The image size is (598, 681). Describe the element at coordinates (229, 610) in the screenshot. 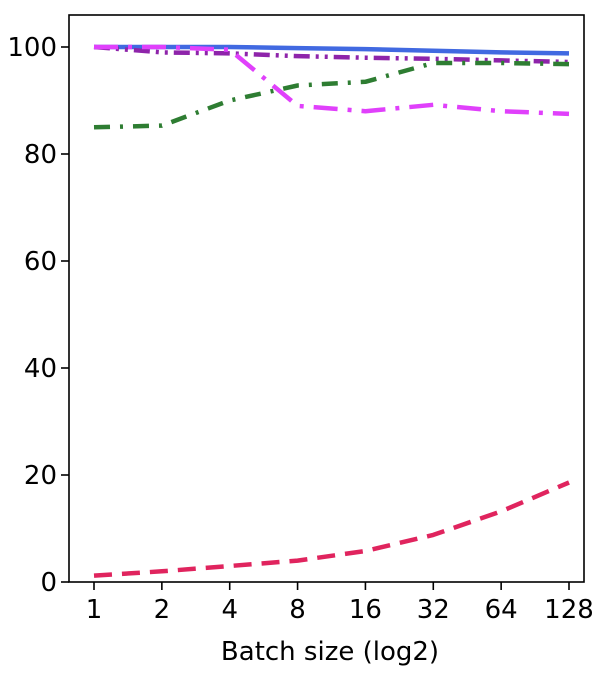

I see `x-tick-label: 4` at that location.